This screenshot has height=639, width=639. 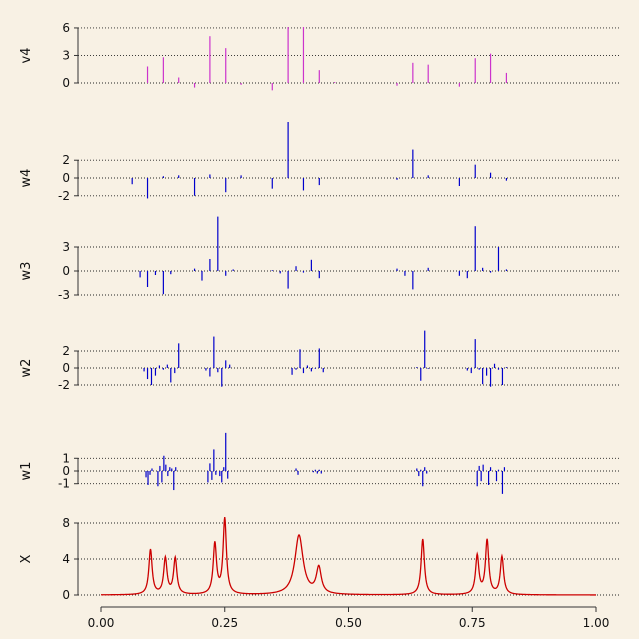 What do you see at coordinates (101, 623) in the screenshot?
I see `x-tick-label: 0.00` at bounding box center [101, 623].